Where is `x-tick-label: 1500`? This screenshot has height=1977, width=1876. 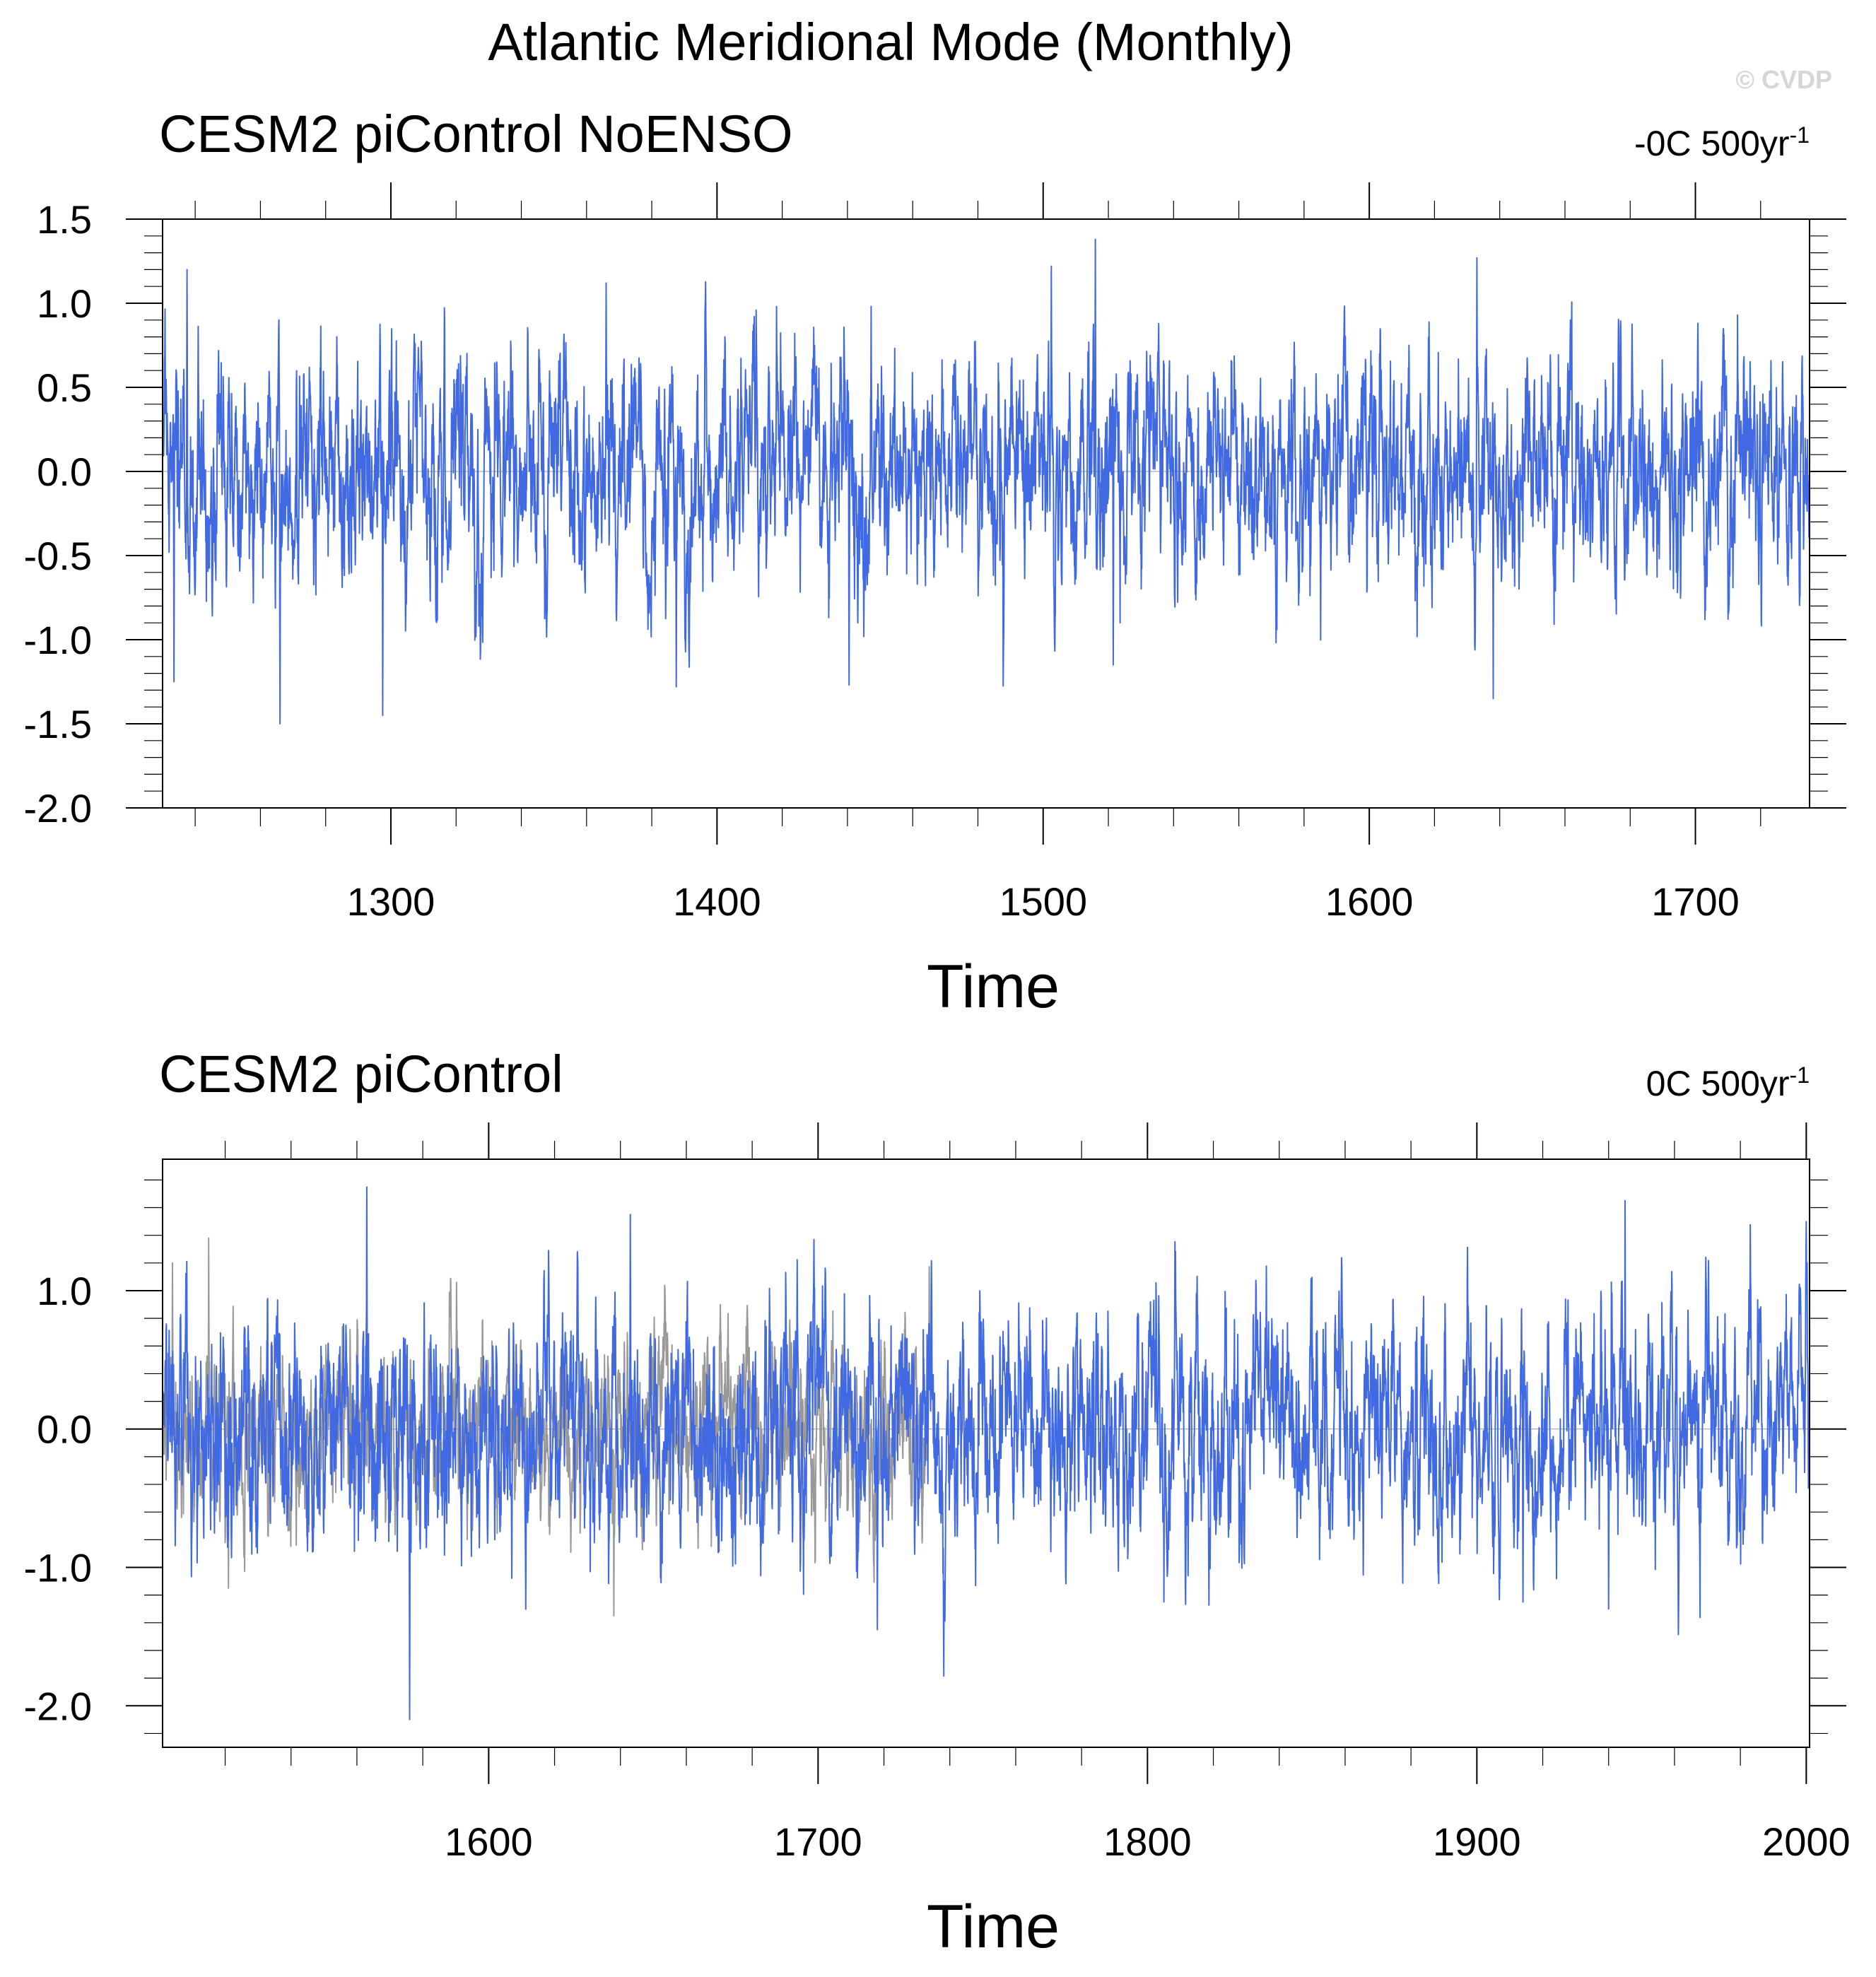 x-tick-label: 1500 is located at coordinates (1043, 901).